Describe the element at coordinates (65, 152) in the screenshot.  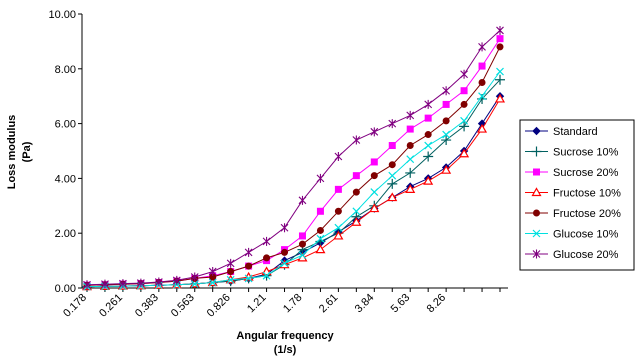
I see `y-axis-ticks: 0.00 2.00 4.00 6.00 8.00 10.00` at that location.